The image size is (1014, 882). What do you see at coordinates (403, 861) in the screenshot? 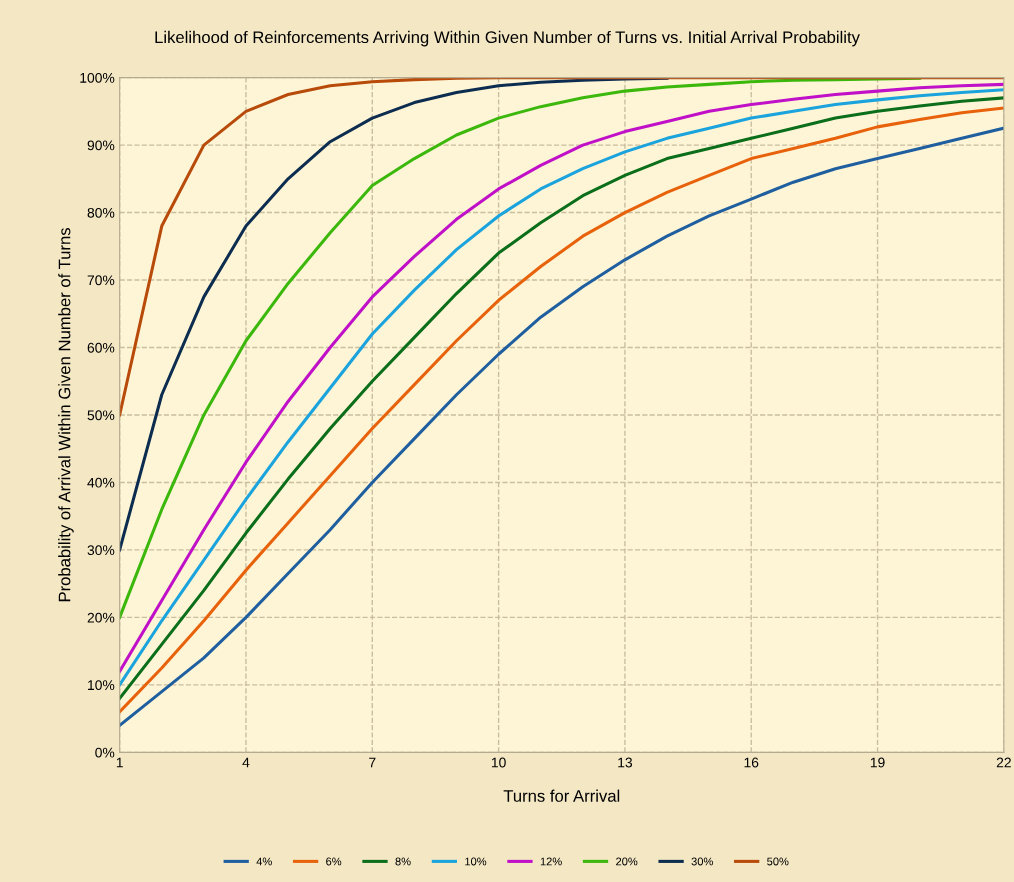
I see `legend-label: 8%` at bounding box center [403, 861].